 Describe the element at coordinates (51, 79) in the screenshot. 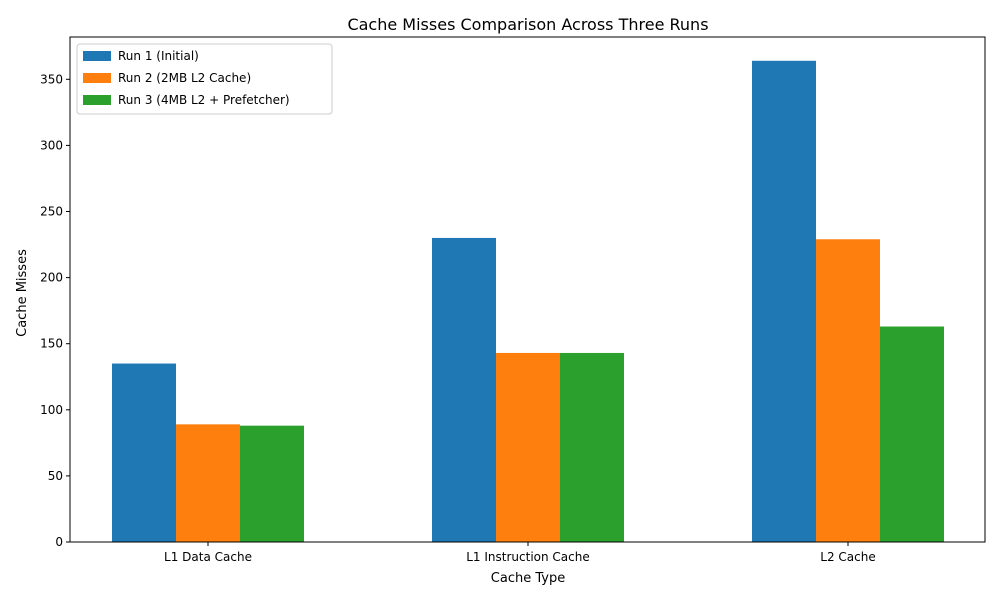

I see `y-tick-label: 350` at that location.